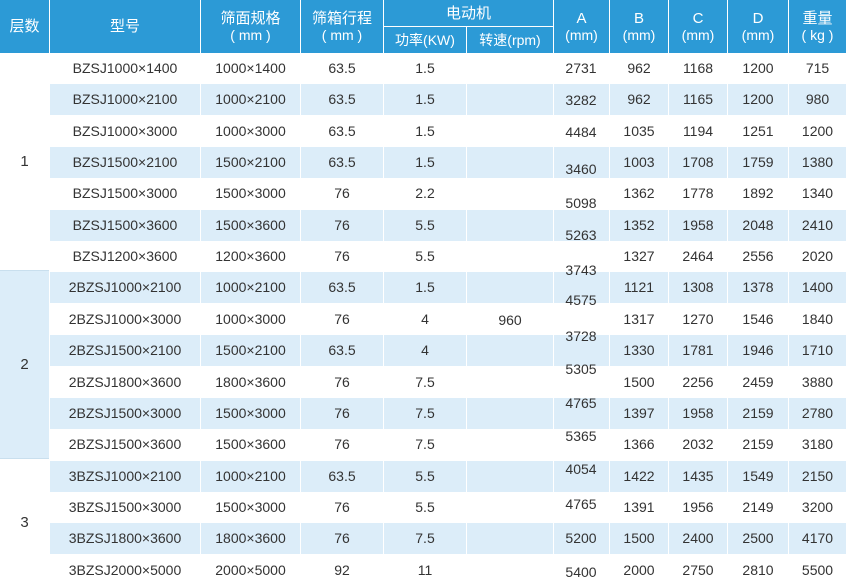 This screenshot has height=586, width=846. What do you see at coordinates (638, 18) in the screenshot?
I see `header-b-label: B` at bounding box center [638, 18].